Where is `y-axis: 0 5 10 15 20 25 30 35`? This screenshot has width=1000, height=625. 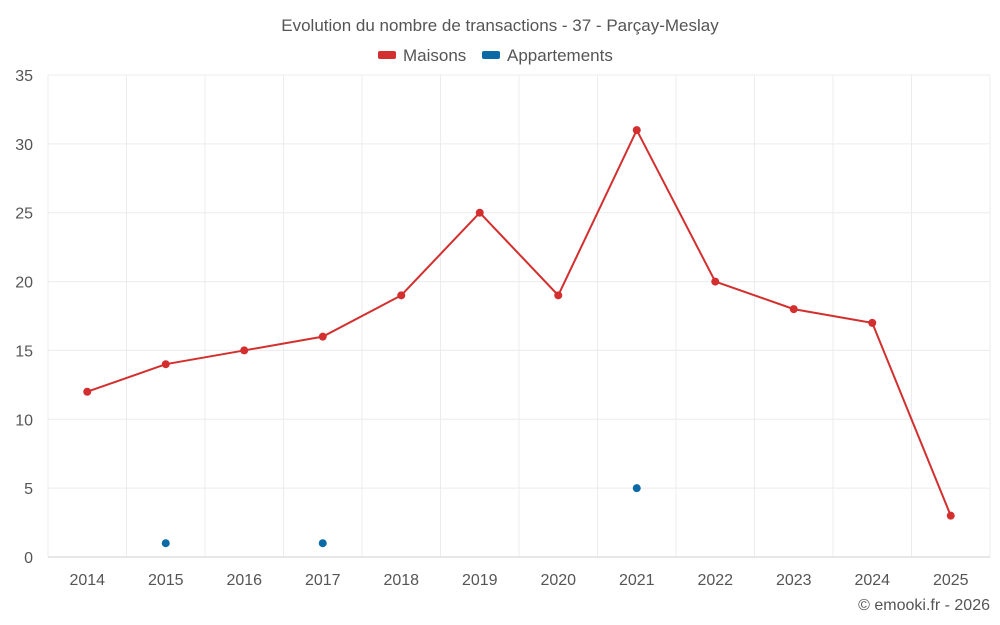 y-axis: 0 5 10 15 20 25 30 35 is located at coordinates (24, 317).